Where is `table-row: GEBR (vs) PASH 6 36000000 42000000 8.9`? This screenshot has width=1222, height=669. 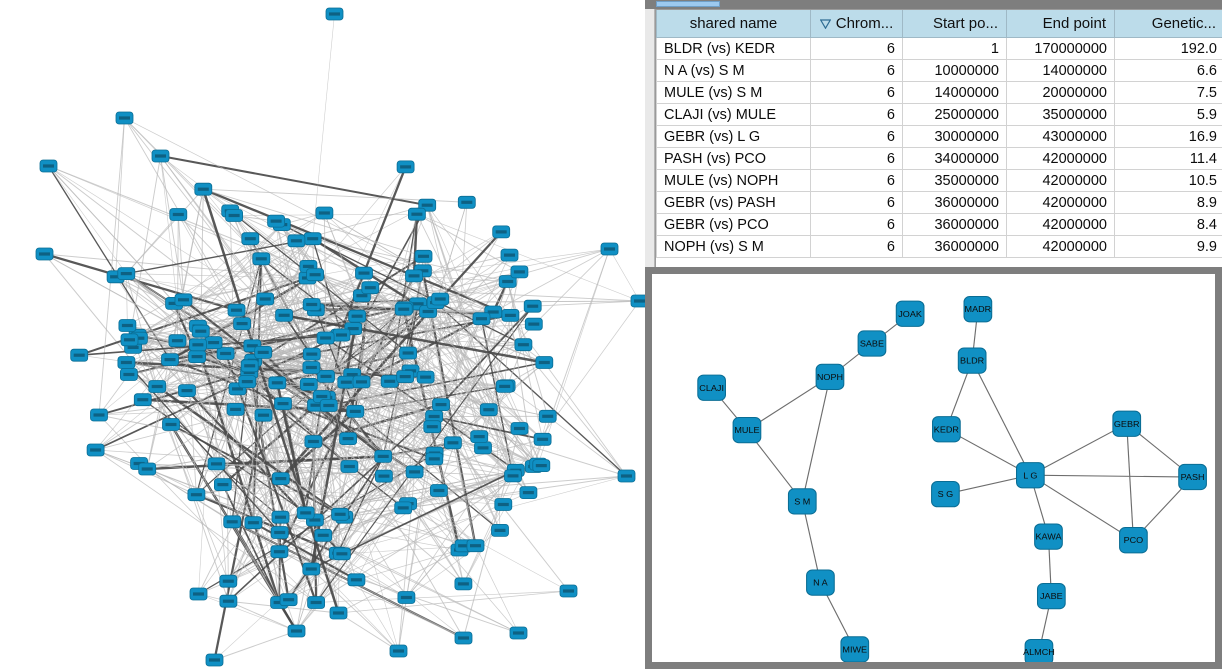 table-row: GEBR (vs) PASH 6 36000000 42000000 8.9 is located at coordinates (939, 202).